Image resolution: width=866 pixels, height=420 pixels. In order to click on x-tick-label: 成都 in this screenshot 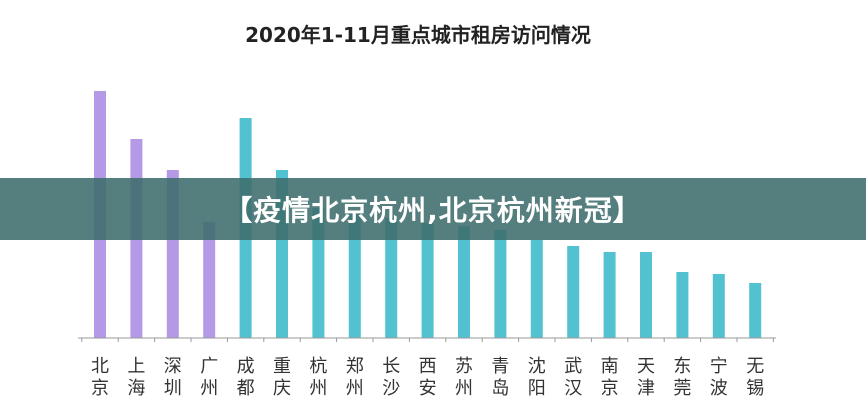, I will do `click(246, 377)`.